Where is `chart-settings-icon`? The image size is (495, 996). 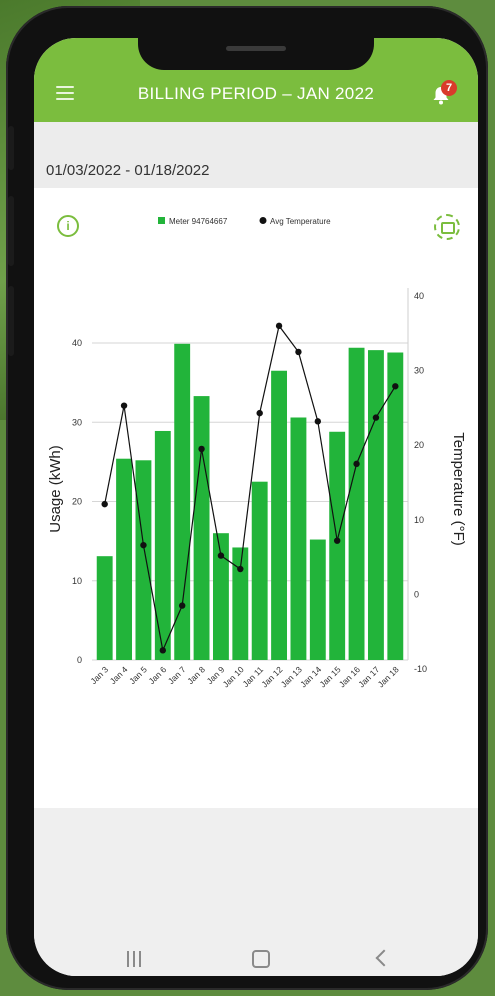 chart-settings-icon is located at coordinates (447, 227).